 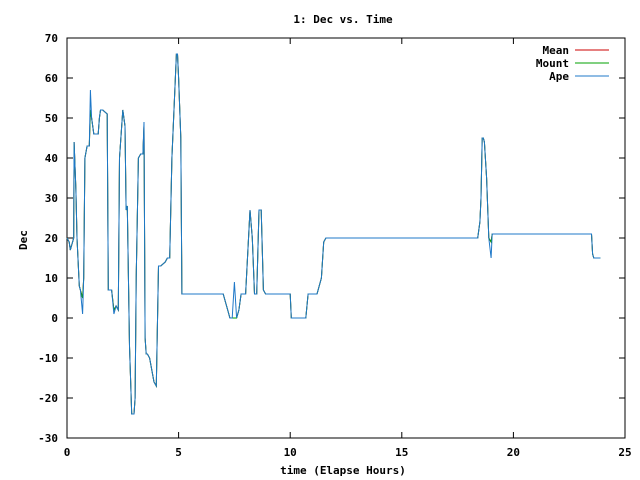 What do you see at coordinates (51, 278) in the screenshot?
I see `y-tick-label: 10` at bounding box center [51, 278].